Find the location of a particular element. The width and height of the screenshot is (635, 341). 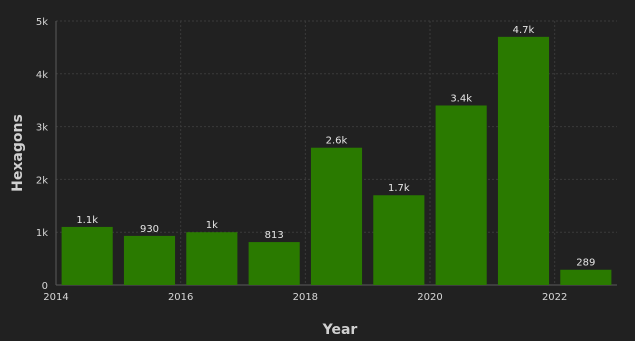

y-tick-label: 5k is located at coordinates (42, 22).